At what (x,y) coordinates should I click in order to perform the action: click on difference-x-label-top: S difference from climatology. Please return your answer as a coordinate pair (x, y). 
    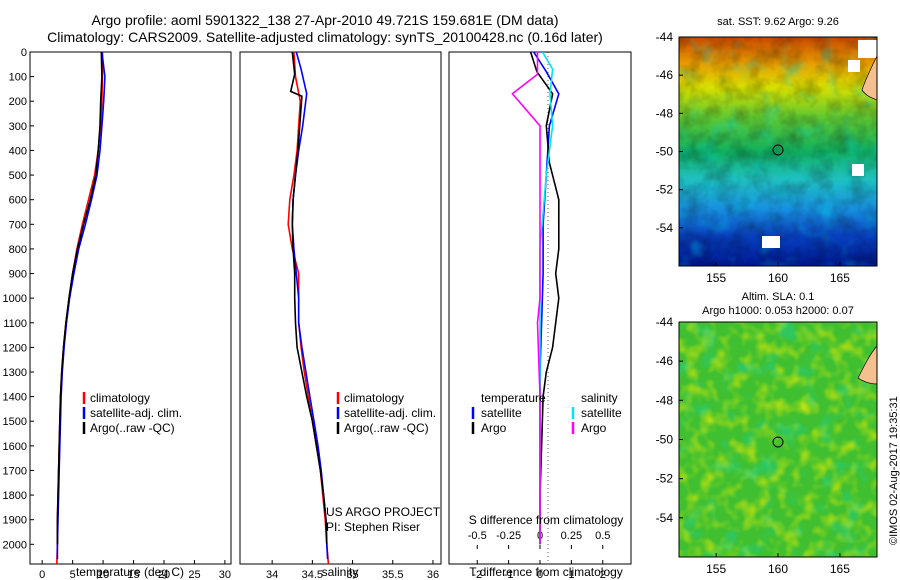
    Looking at the image, I should click on (546, 520).